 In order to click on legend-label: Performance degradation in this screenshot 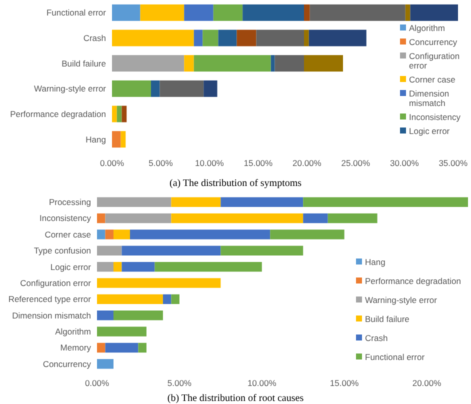, I will do `click(413, 281)`.